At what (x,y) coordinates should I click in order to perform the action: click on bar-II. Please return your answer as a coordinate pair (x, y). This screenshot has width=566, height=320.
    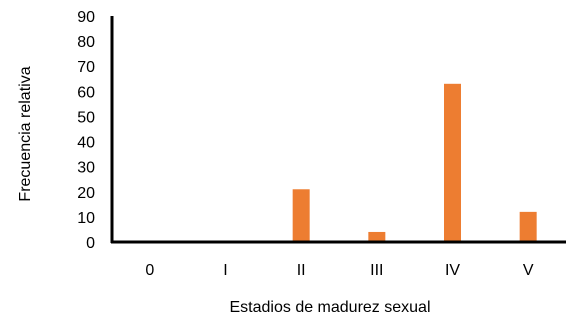
    Looking at the image, I should click on (301, 215).